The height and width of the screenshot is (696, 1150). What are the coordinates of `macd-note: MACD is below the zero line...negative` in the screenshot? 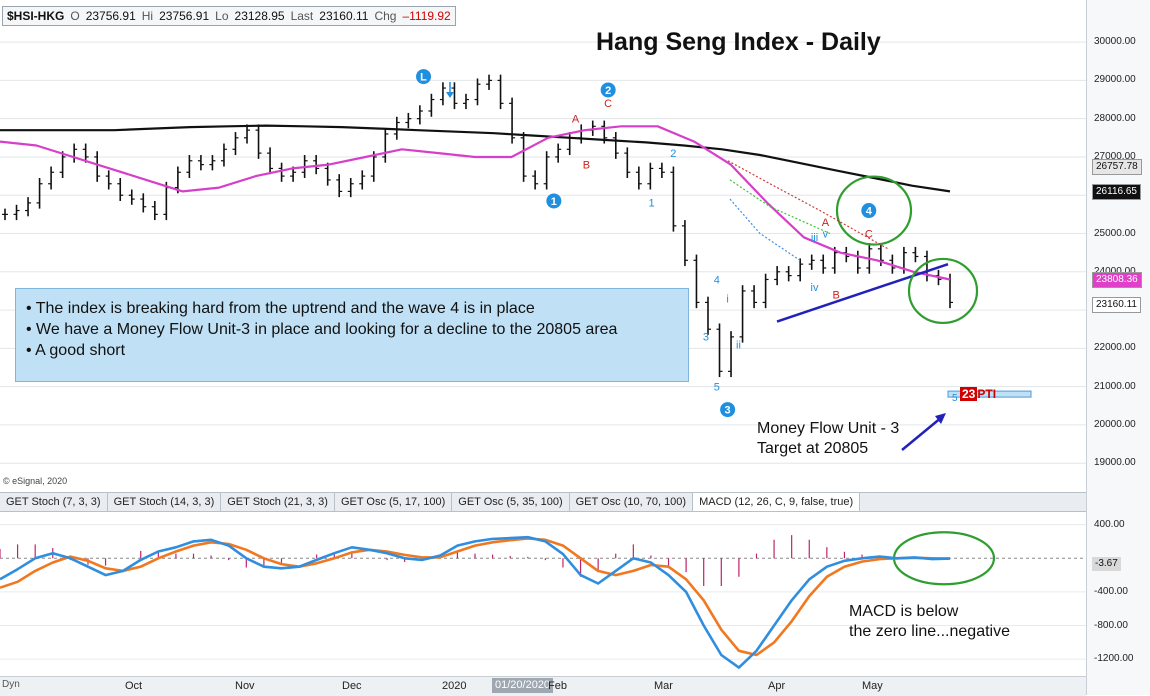 It's located at (929, 622).